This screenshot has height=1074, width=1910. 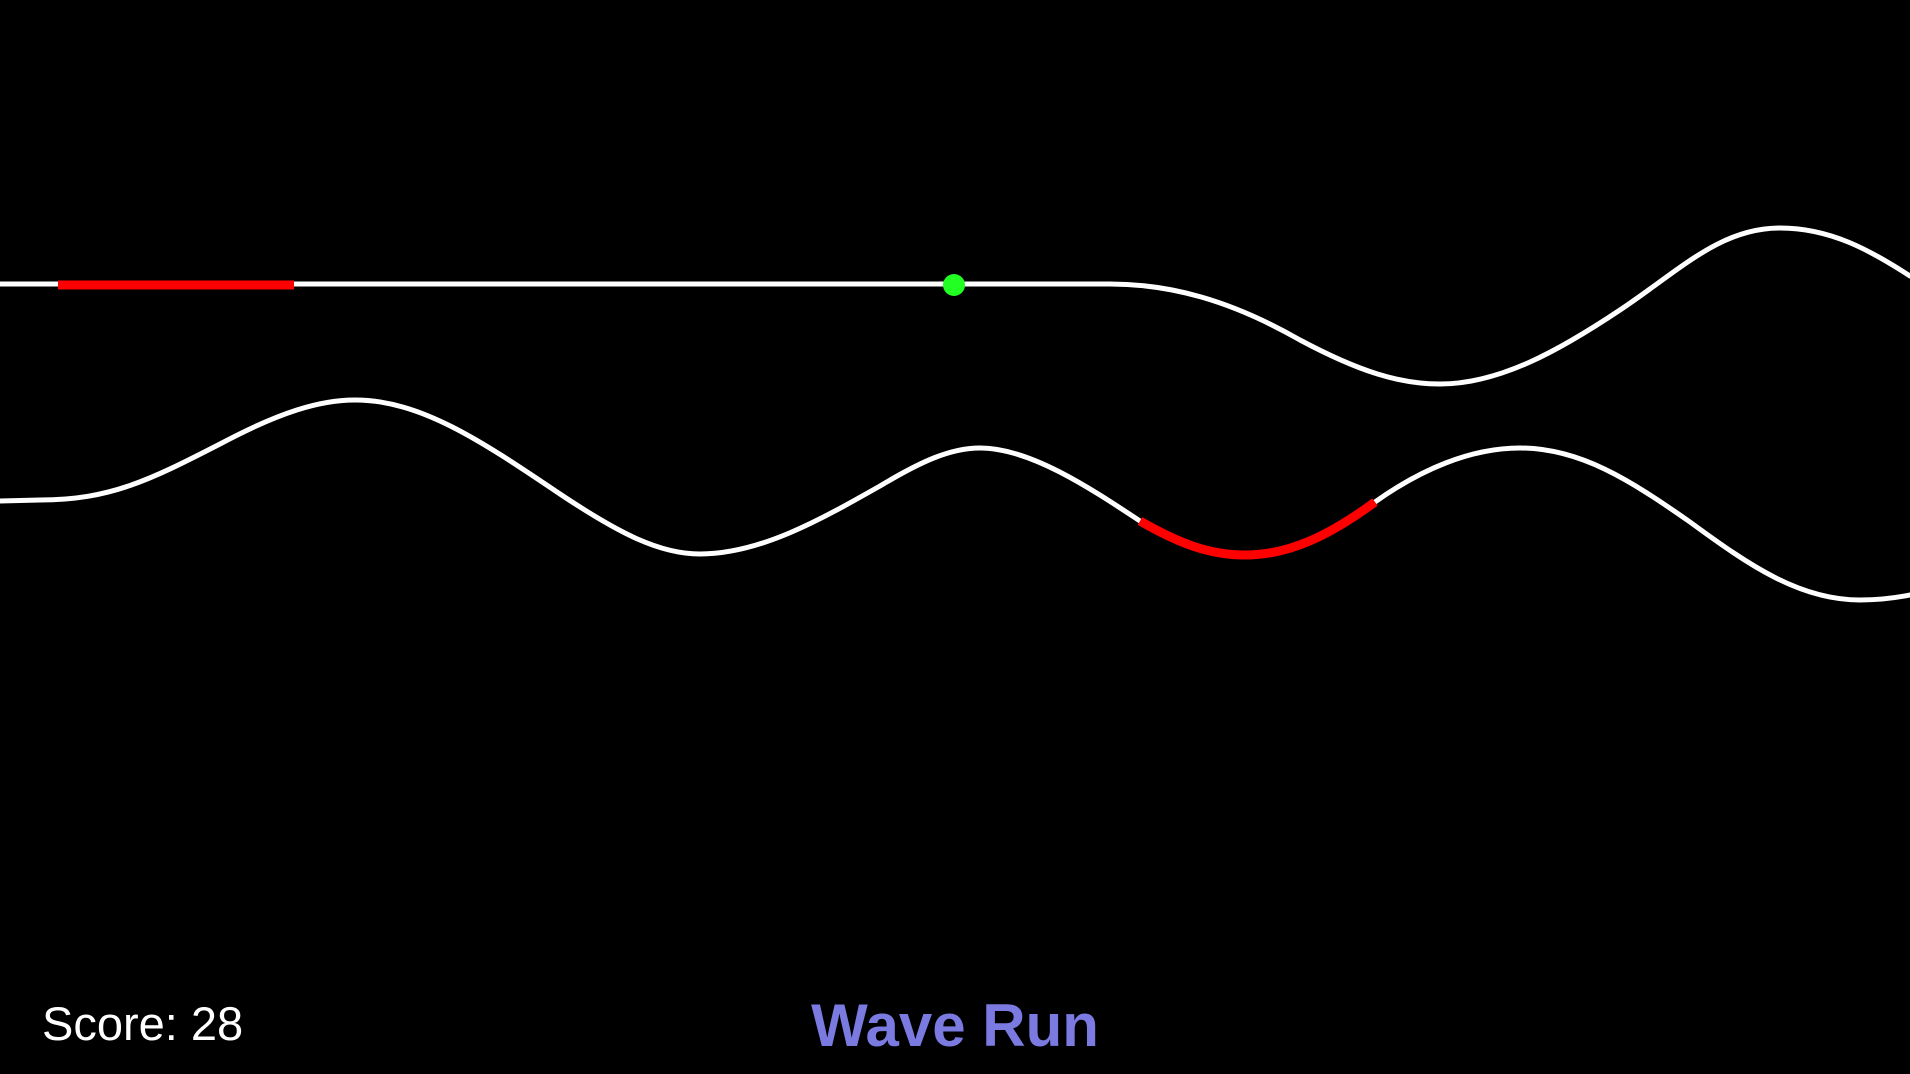 I want to click on game-title: Wave Run, so click(x=955, y=1025).